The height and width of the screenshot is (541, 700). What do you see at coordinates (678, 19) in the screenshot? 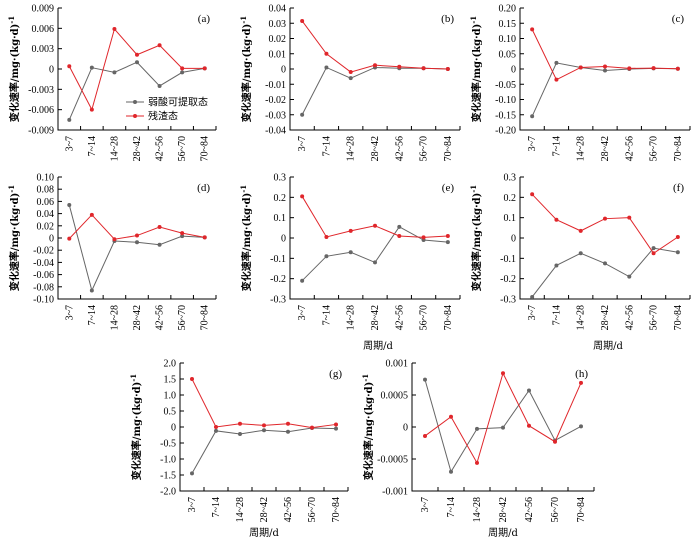
I see `panel-label: (c)` at bounding box center [678, 19].